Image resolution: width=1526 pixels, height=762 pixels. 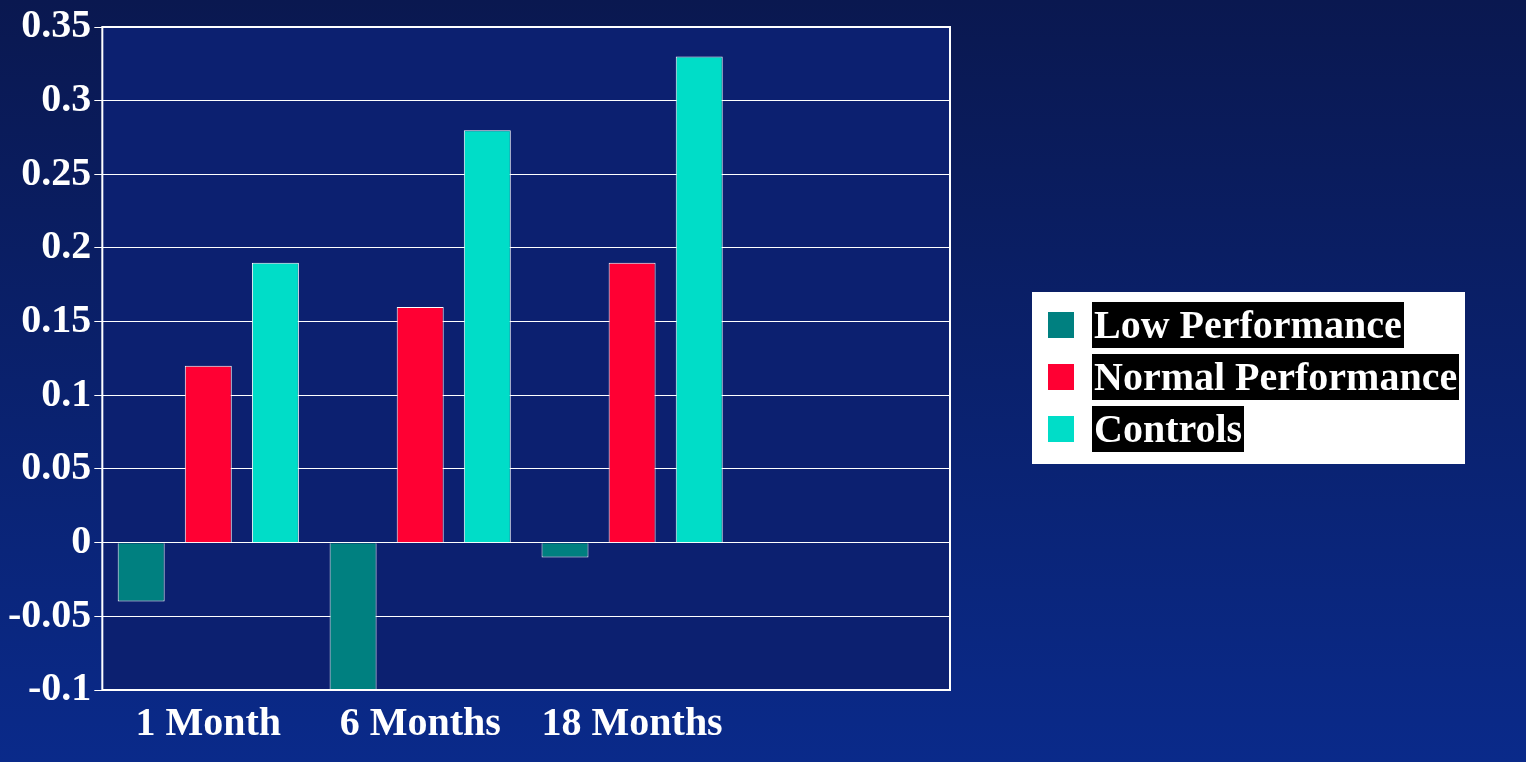 What do you see at coordinates (66, 245) in the screenshot?
I see `y-tick-label: 0.2` at bounding box center [66, 245].